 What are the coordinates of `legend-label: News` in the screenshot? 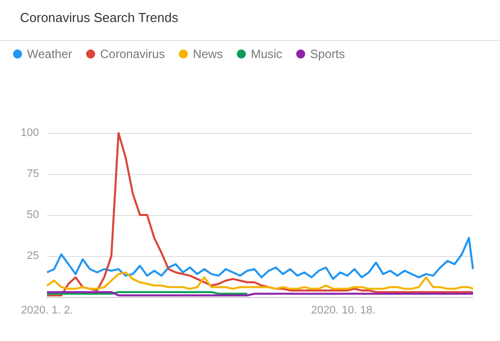 It's located at (207, 54).